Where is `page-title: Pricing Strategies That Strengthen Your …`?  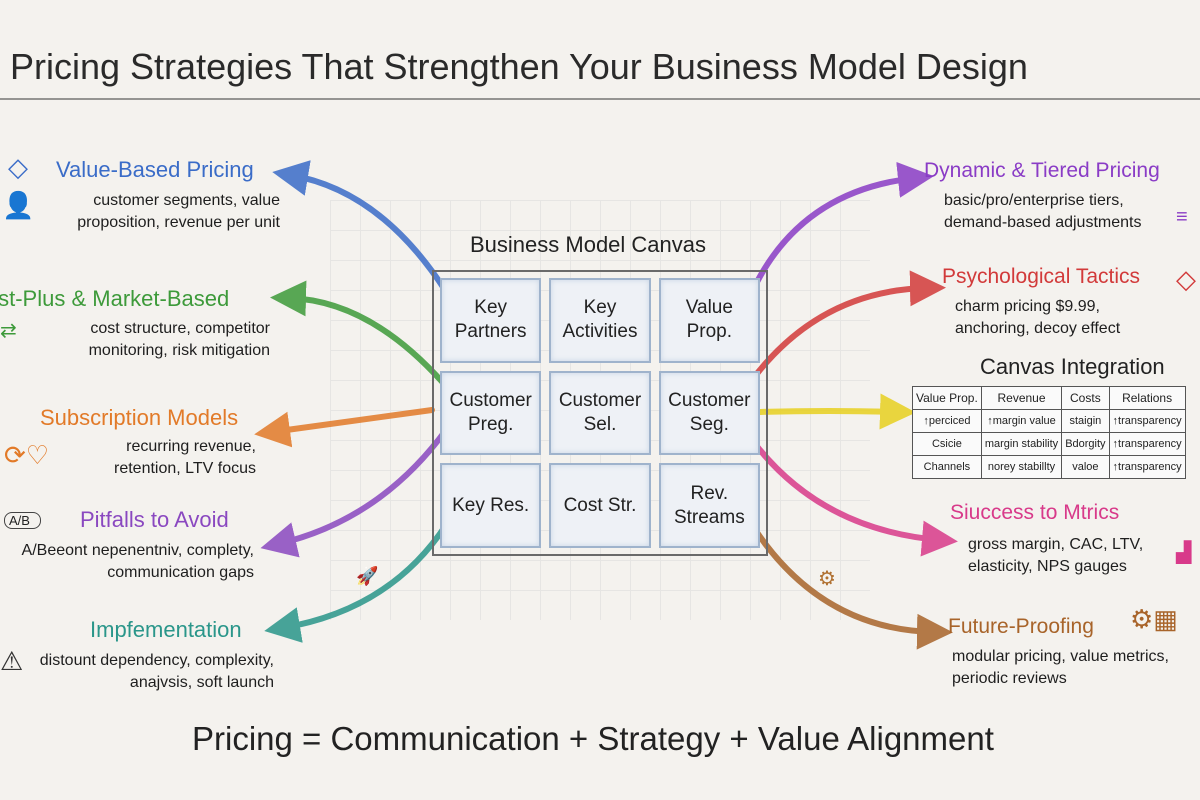 page-title: Pricing Strategies That Strengthen Your … is located at coordinates (519, 66).